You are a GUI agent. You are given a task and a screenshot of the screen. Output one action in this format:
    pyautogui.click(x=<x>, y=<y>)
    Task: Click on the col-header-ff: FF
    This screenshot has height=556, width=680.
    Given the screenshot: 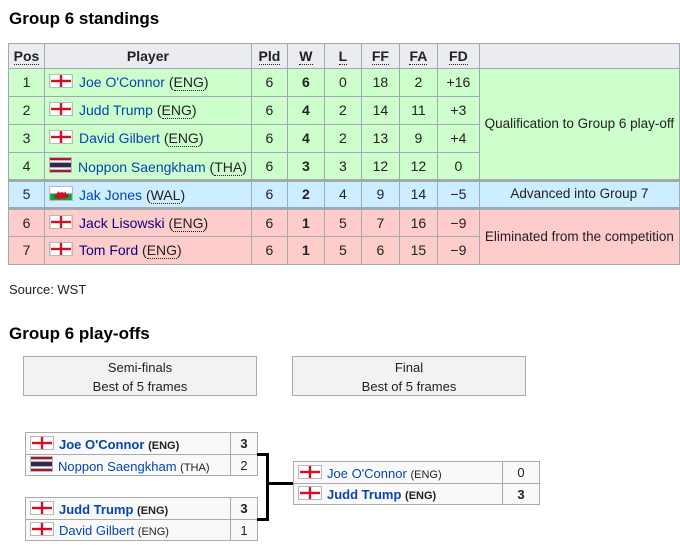 What is the action you would take?
    pyautogui.click(x=380, y=56)
    